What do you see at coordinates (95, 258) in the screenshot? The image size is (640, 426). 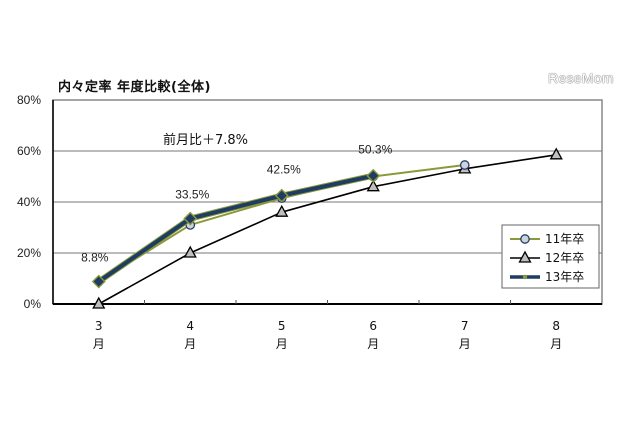 I see `data-label: 8.8%` at bounding box center [95, 258].